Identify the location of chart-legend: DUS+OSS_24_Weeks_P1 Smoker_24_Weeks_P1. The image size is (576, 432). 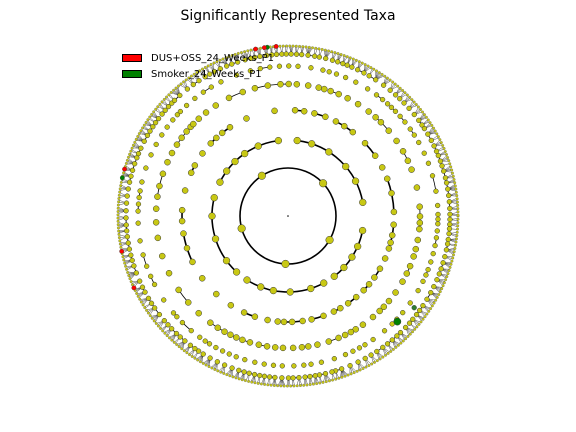
(198, 66).